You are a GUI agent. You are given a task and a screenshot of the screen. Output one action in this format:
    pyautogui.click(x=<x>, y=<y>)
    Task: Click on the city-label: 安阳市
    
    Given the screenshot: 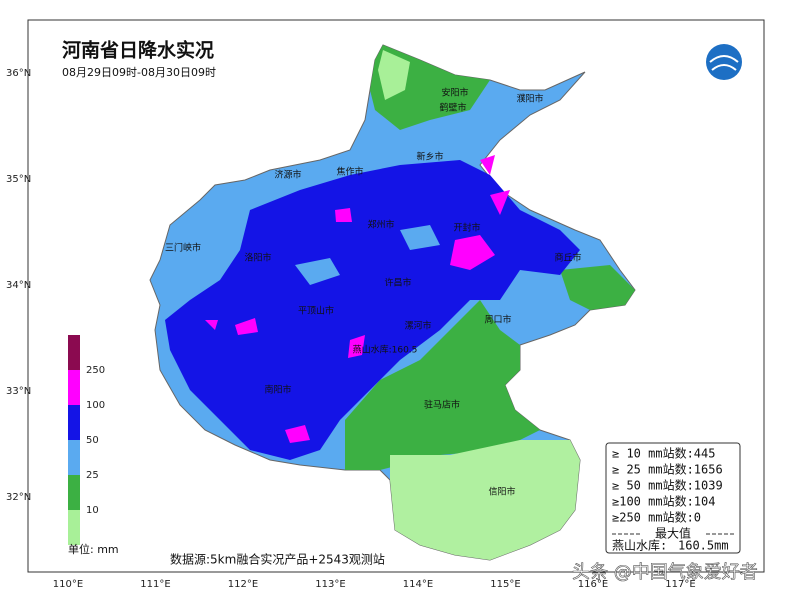 What is the action you would take?
    pyautogui.click(x=454, y=93)
    